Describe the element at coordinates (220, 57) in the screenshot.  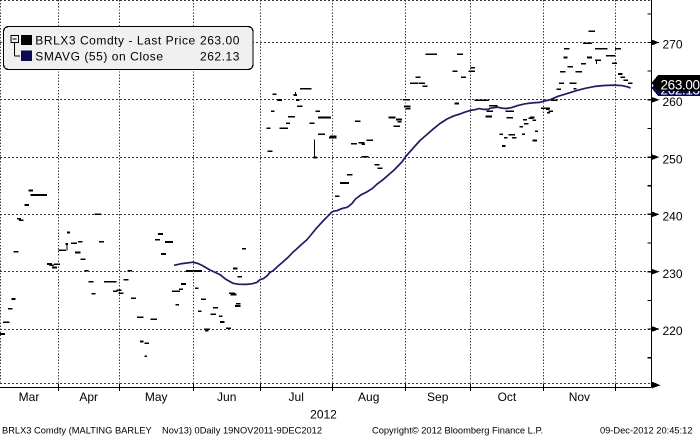
I see `svg-text: 262.13` at that location.